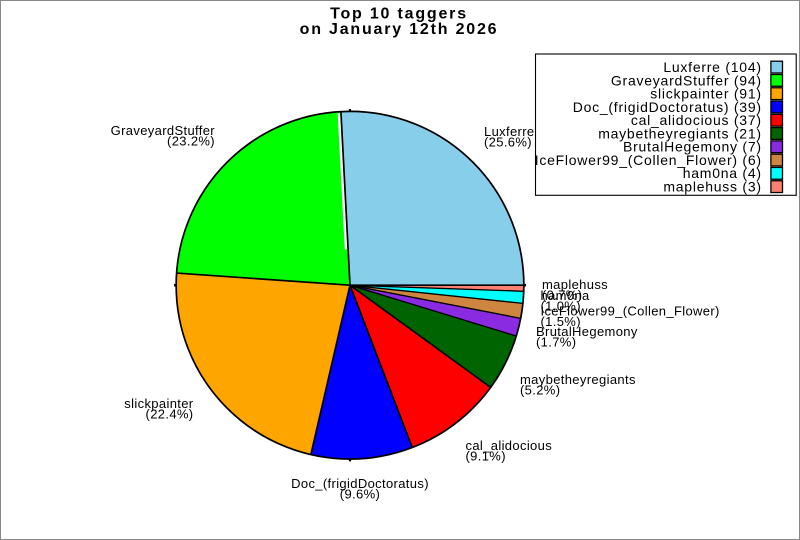 Image resolution: width=800 pixels, height=540 pixels. Describe the element at coordinates (722, 173) in the screenshot. I see `svg-text: ham0na (4)` at that location.